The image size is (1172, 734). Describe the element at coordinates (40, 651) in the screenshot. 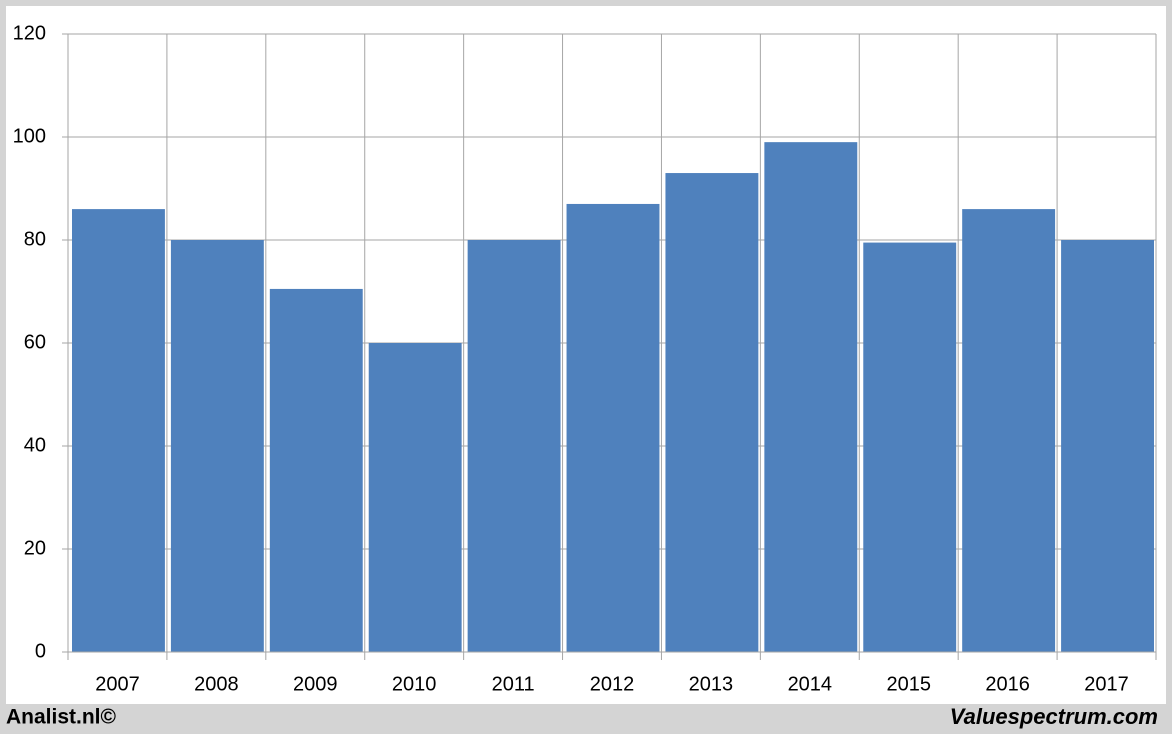

I see `y-tick-label: 0` at that location.